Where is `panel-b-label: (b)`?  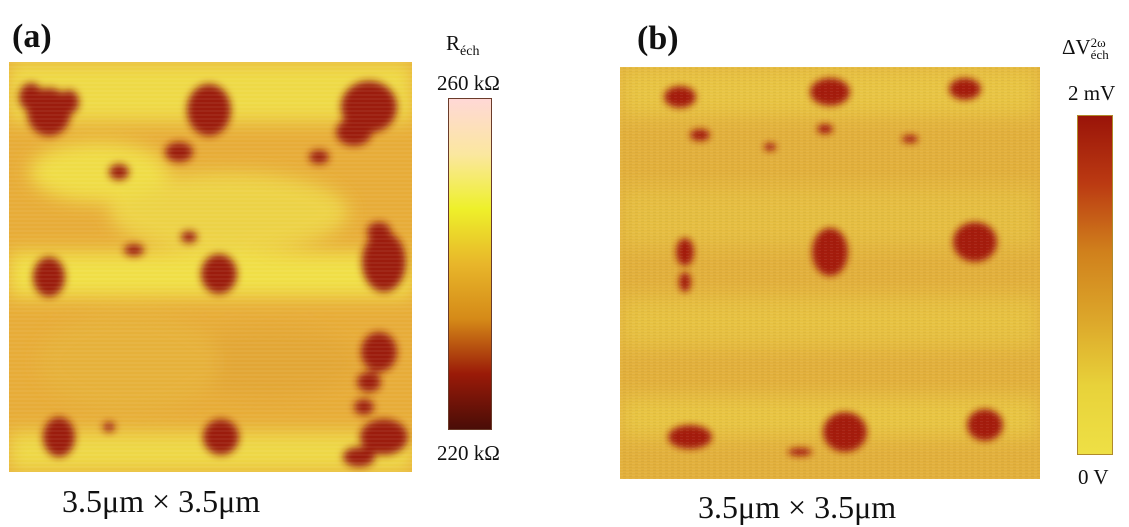 panel-b-label: (b) is located at coordinates (658, 38).